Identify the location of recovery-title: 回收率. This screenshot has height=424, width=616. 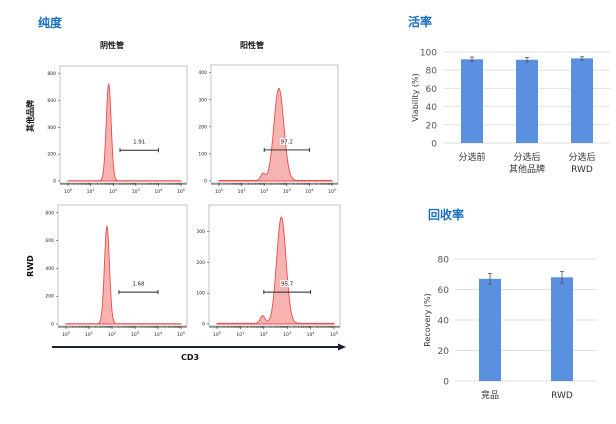
(446, 214).